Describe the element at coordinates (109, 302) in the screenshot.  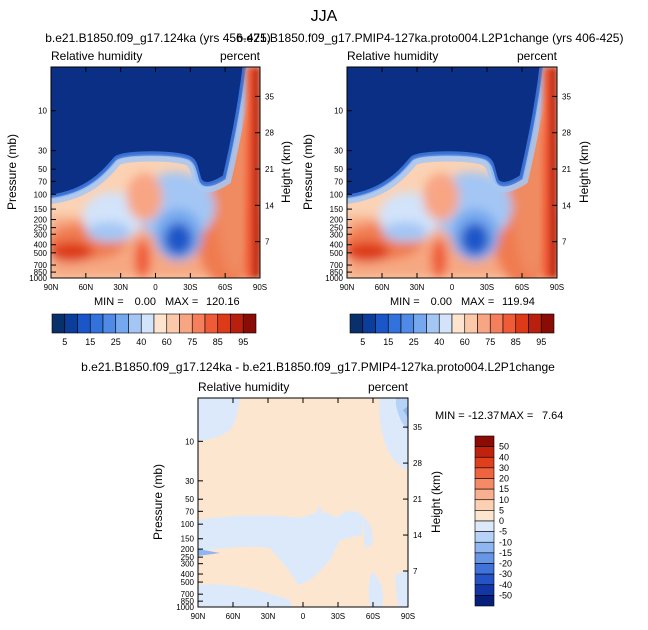
I see `min-label: MIN =` at that location.